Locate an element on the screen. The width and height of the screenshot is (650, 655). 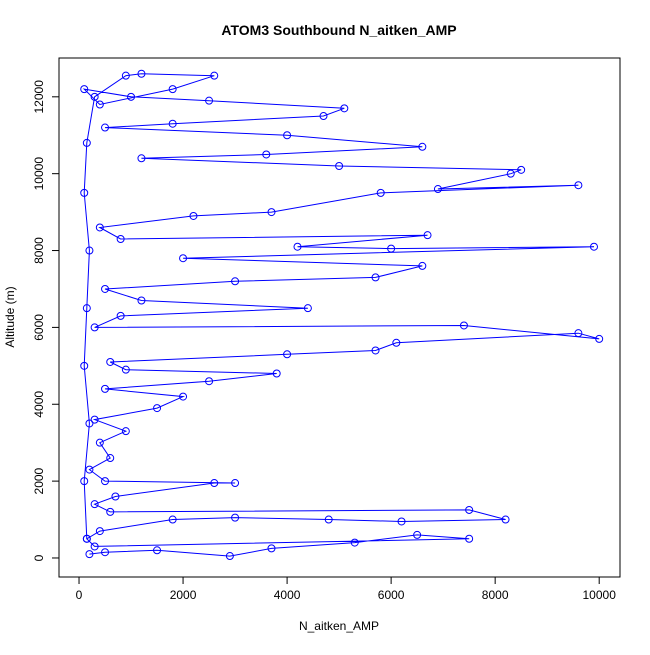
x-tick-label: 2000 is located at coordinates (183, 595).